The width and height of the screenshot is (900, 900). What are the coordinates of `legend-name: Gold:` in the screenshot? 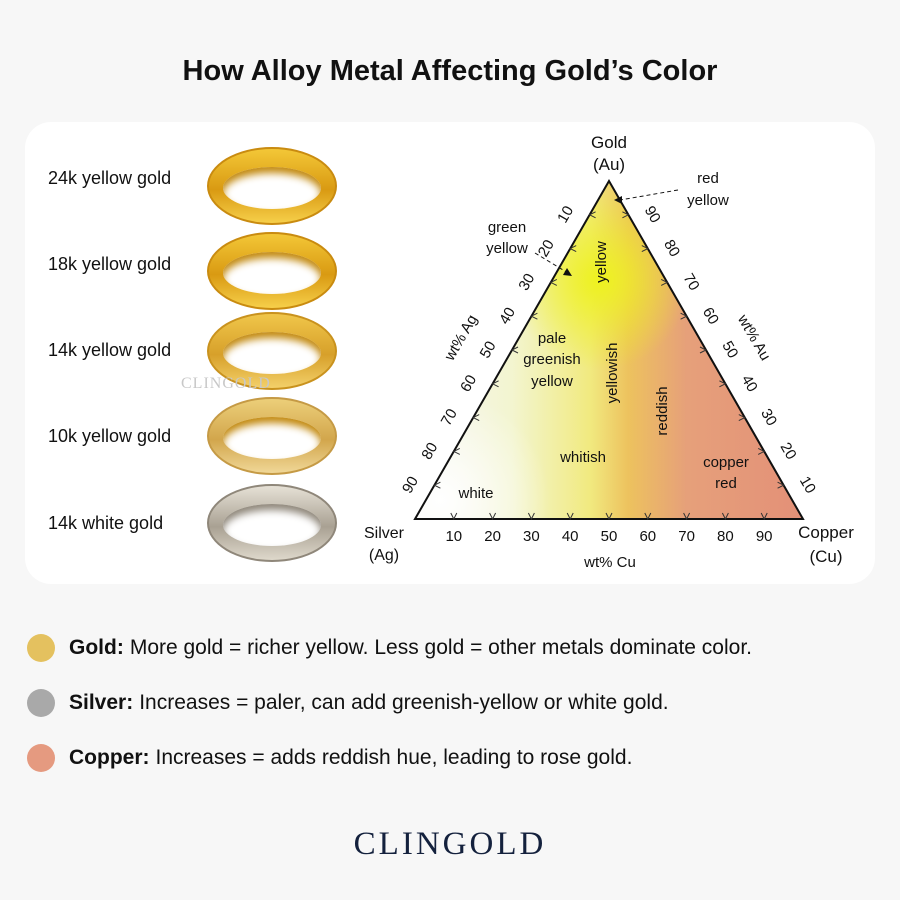 It's located at (96, 647).